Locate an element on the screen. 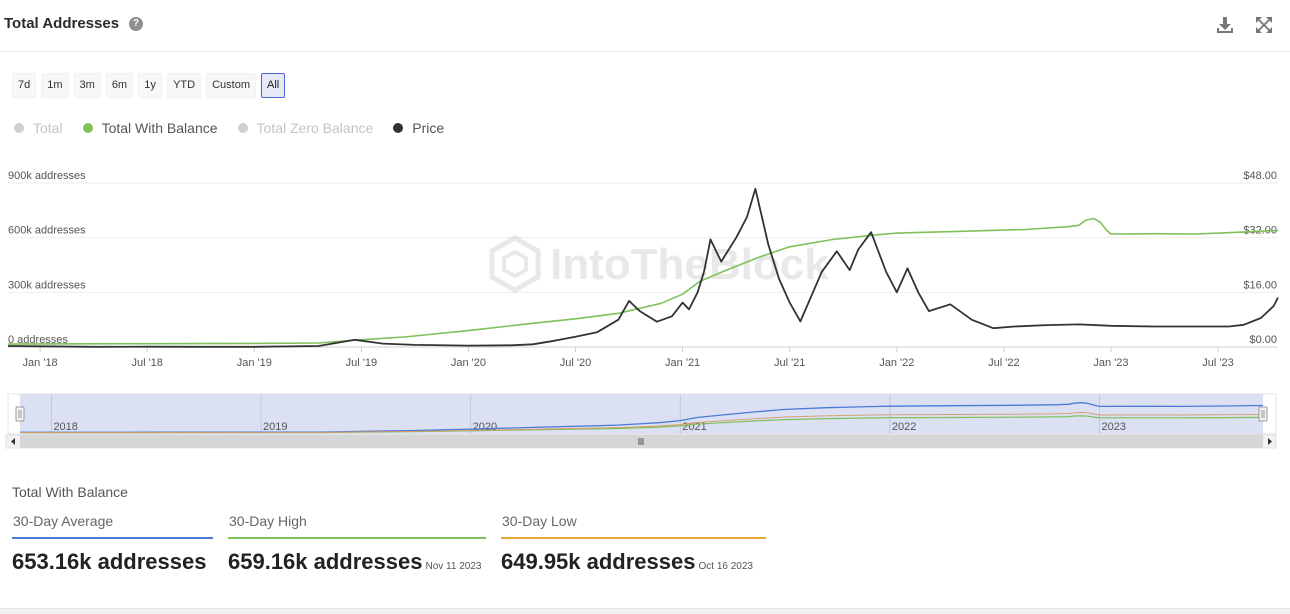 The width and height of the screenshot is (1290, 614). drag-grip-icon is located at coordinates (641, 441).